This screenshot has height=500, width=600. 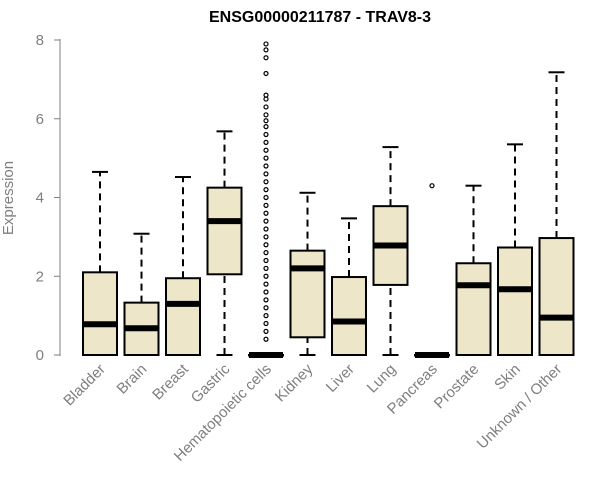 What do you see at coordinates (132, 379) in the screenshot?
I see `x-tick-label: Brain` at bounding box center [132, 379].